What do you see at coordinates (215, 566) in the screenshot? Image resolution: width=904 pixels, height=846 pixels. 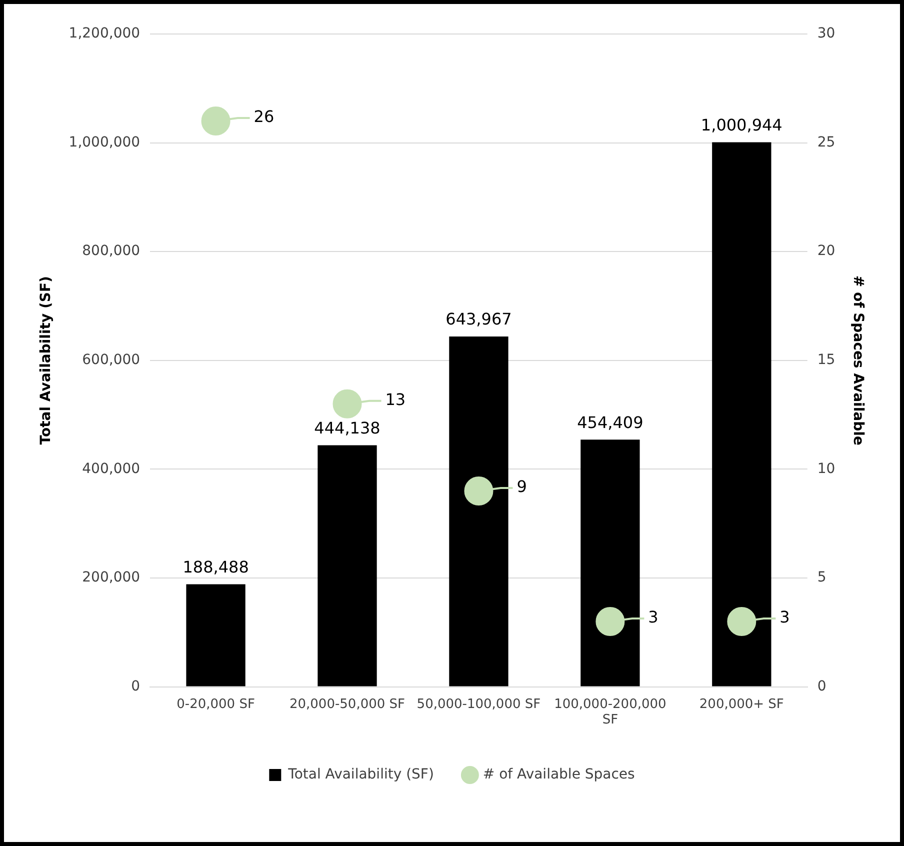 I see `data-label: 188,488` at bounding box center [215, 566].